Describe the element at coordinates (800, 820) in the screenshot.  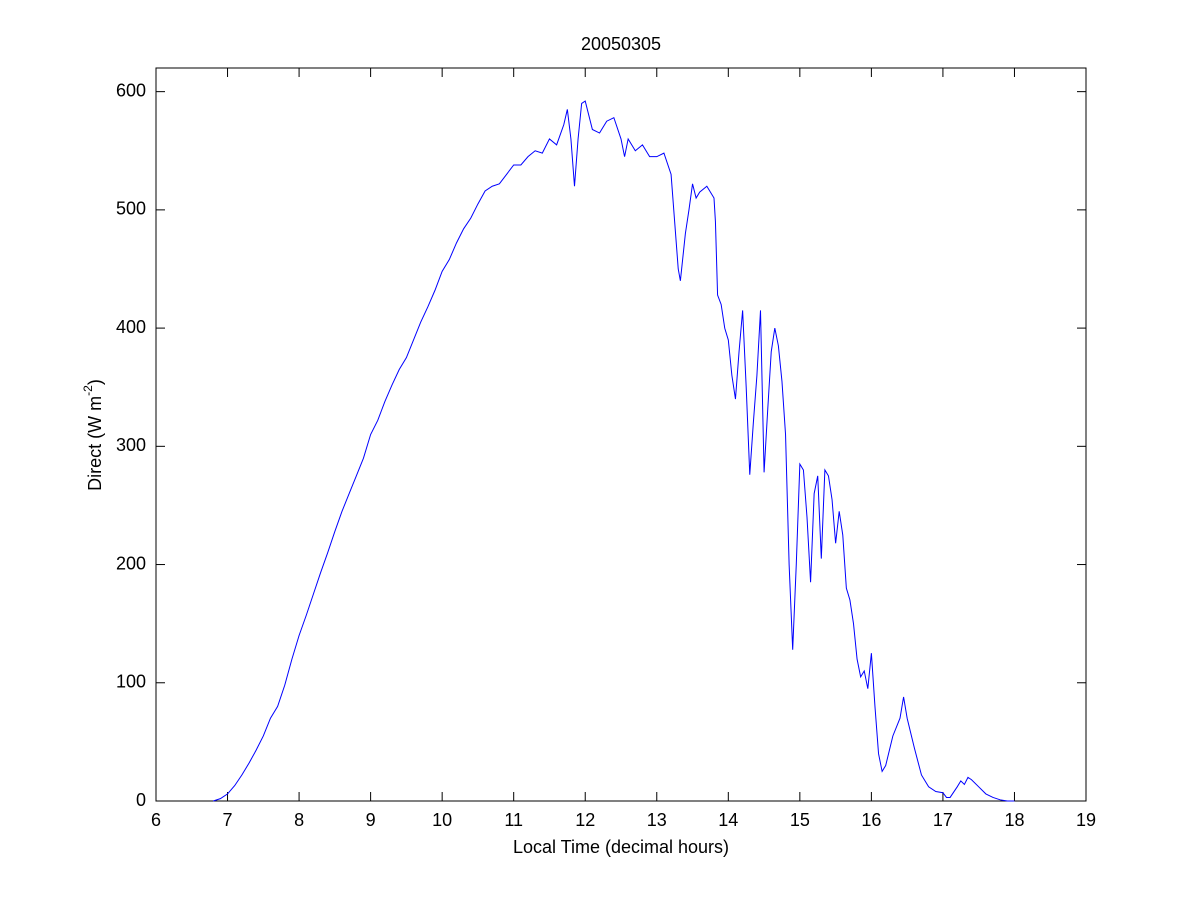
I see `x-tick-label: 15` at that location.